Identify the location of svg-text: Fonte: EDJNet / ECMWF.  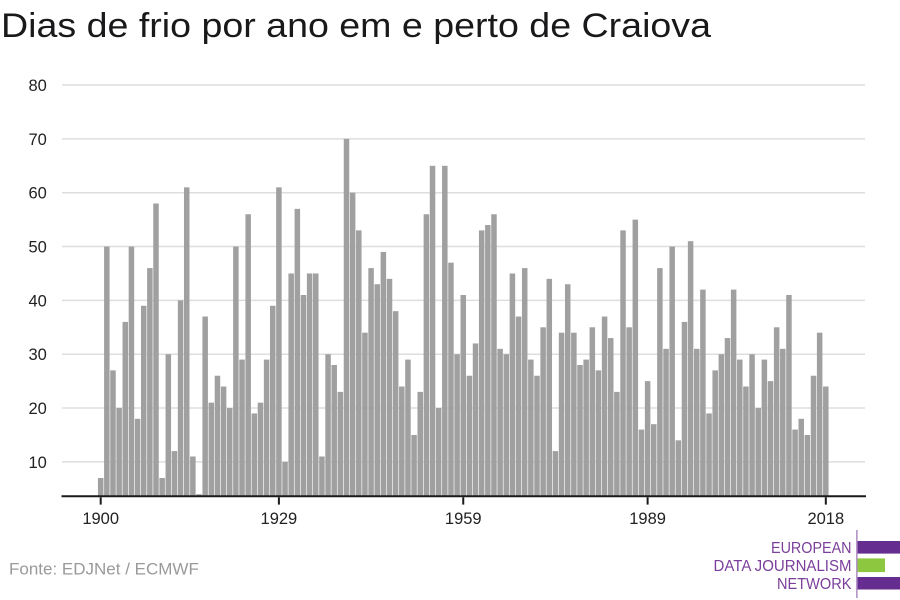
(104, 569).